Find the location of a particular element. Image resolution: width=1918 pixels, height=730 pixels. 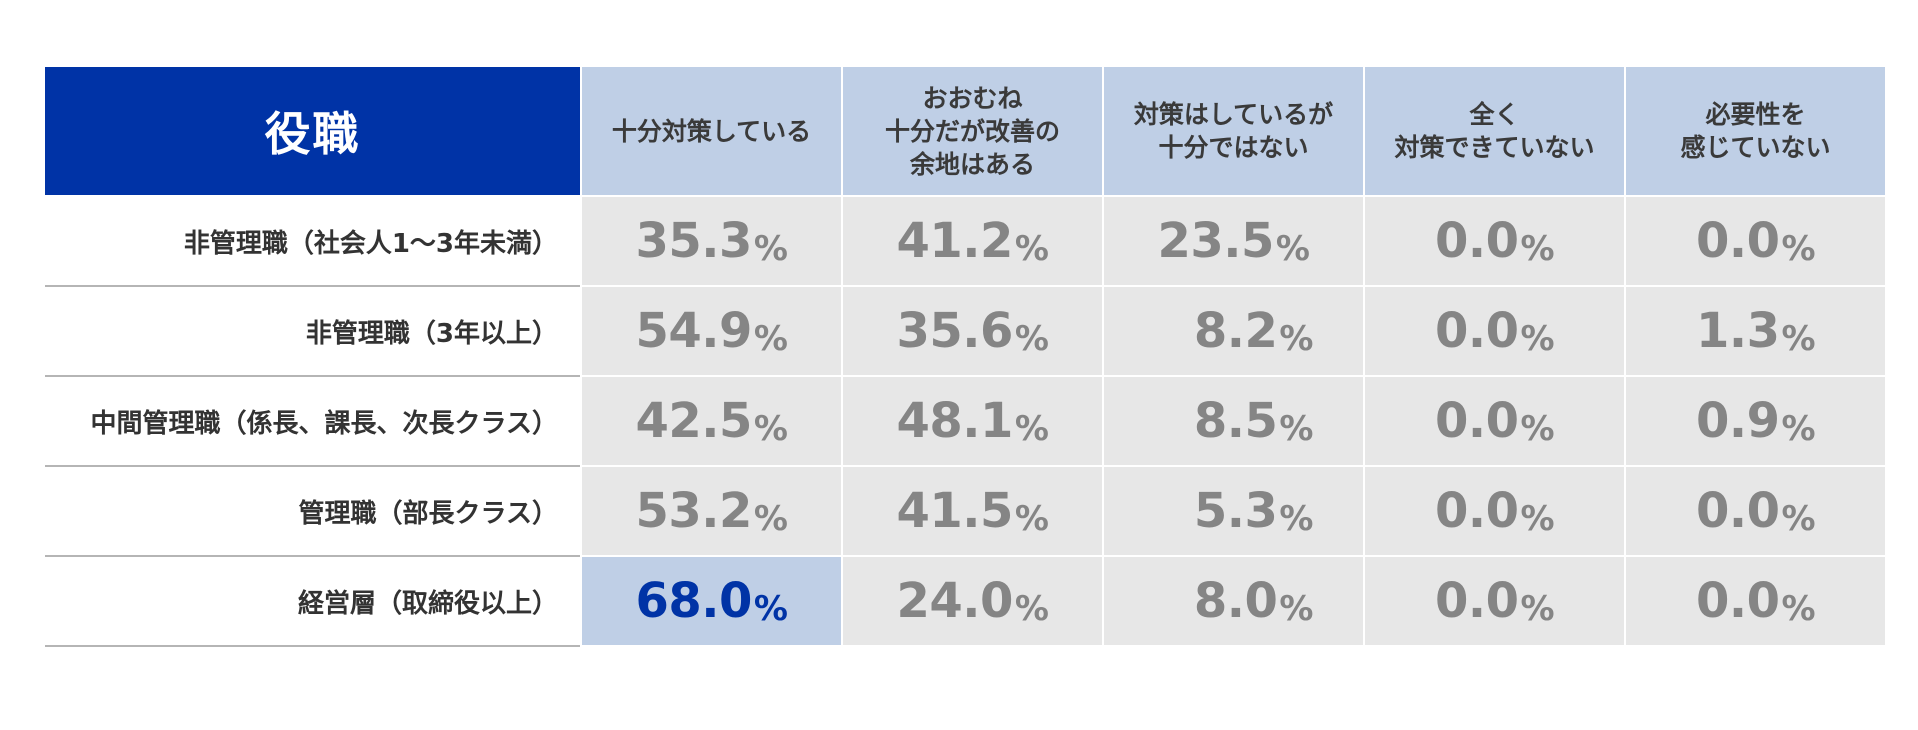

value-text: 35.3% is located at coordinates (711, 241).